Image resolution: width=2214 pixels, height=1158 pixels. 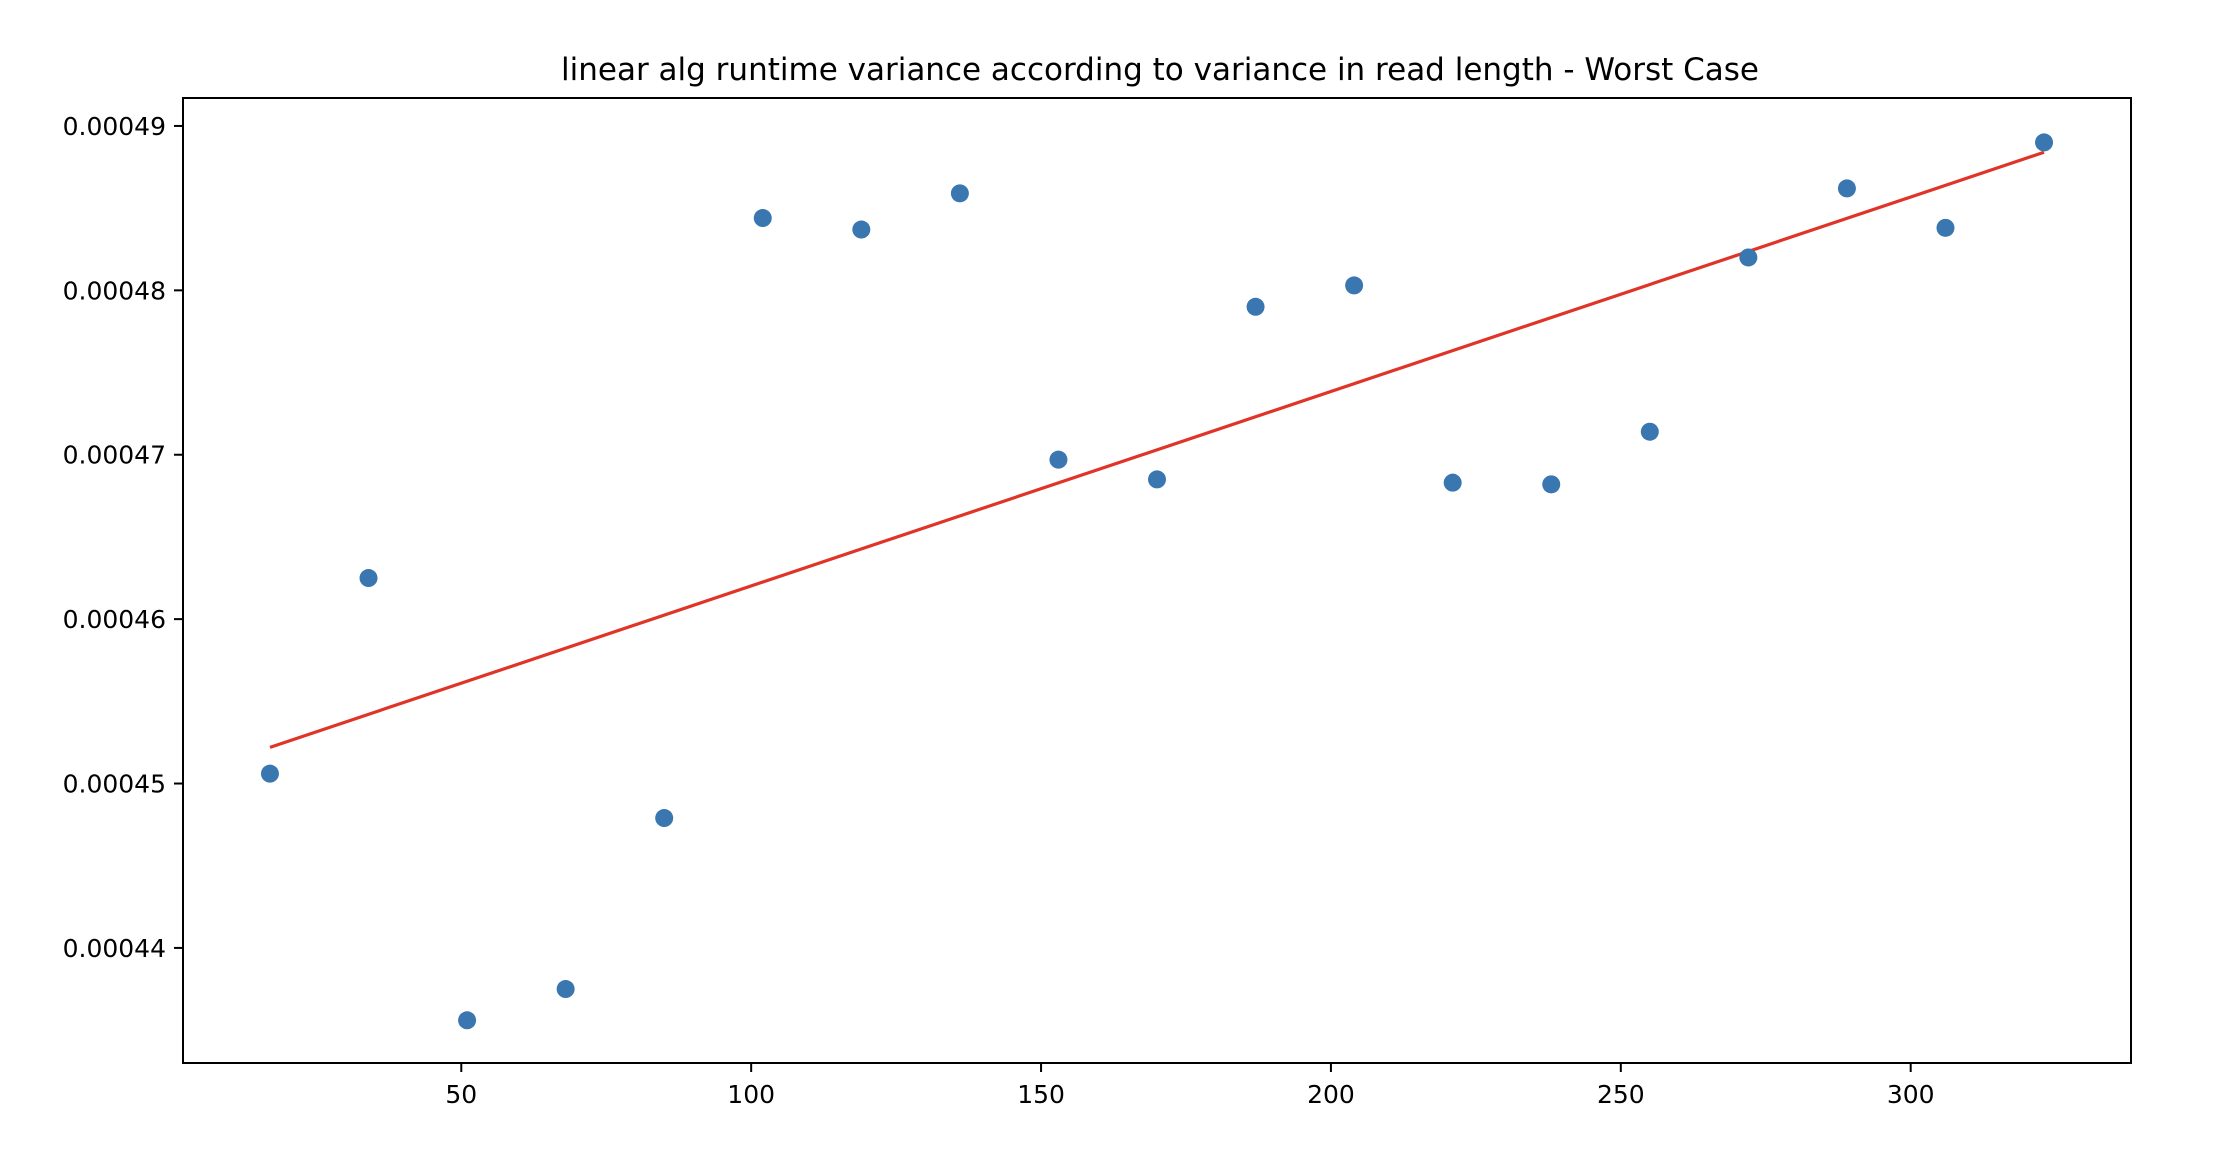 What do you see at coordinates (1190, 1086) in the screenshot?
I see `x-axis: 50 100 150 200 250 300` at bounding box center [1190, 1086].